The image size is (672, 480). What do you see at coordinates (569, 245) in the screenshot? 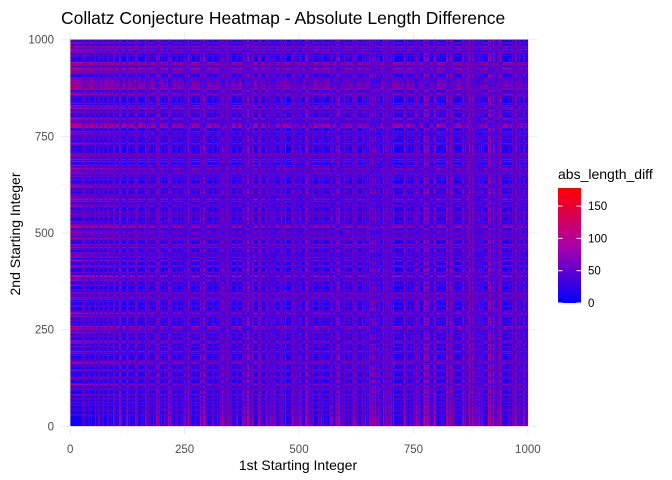
I see `legend-colorbar` at bounding box center [569, 245].